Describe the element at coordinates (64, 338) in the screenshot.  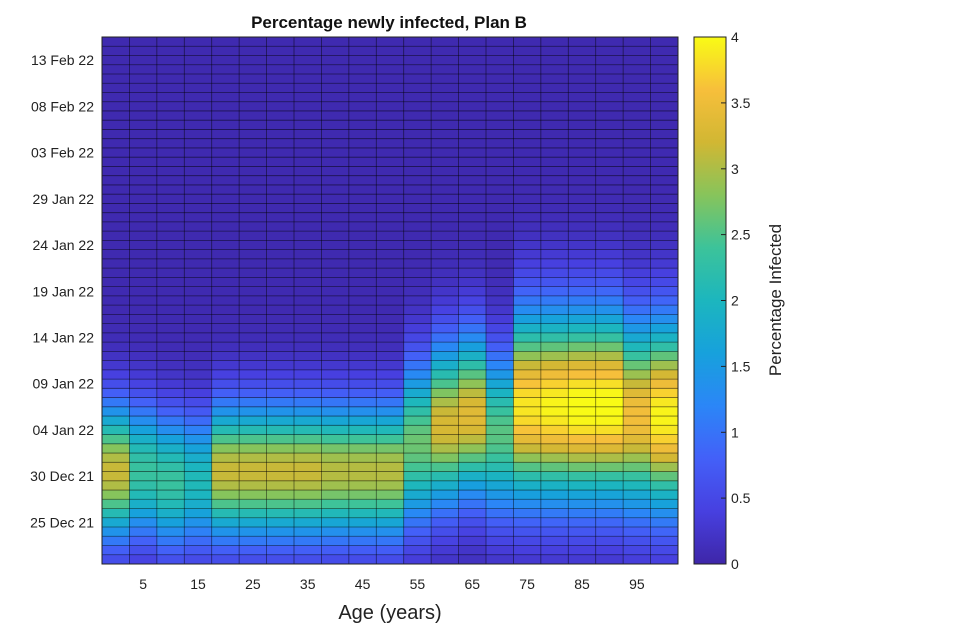
I see `y-tick-label: 14 Jan 22` at that location.